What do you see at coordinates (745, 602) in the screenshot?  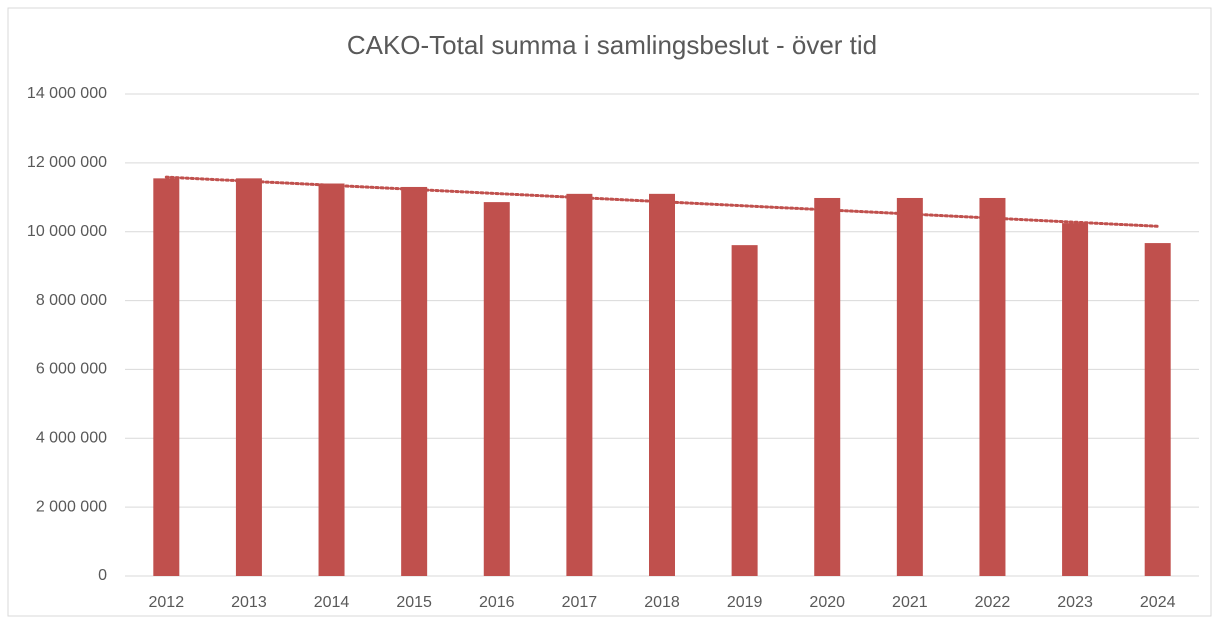 I see `x-tick-label: 2019` at bounding box center [745, 602].